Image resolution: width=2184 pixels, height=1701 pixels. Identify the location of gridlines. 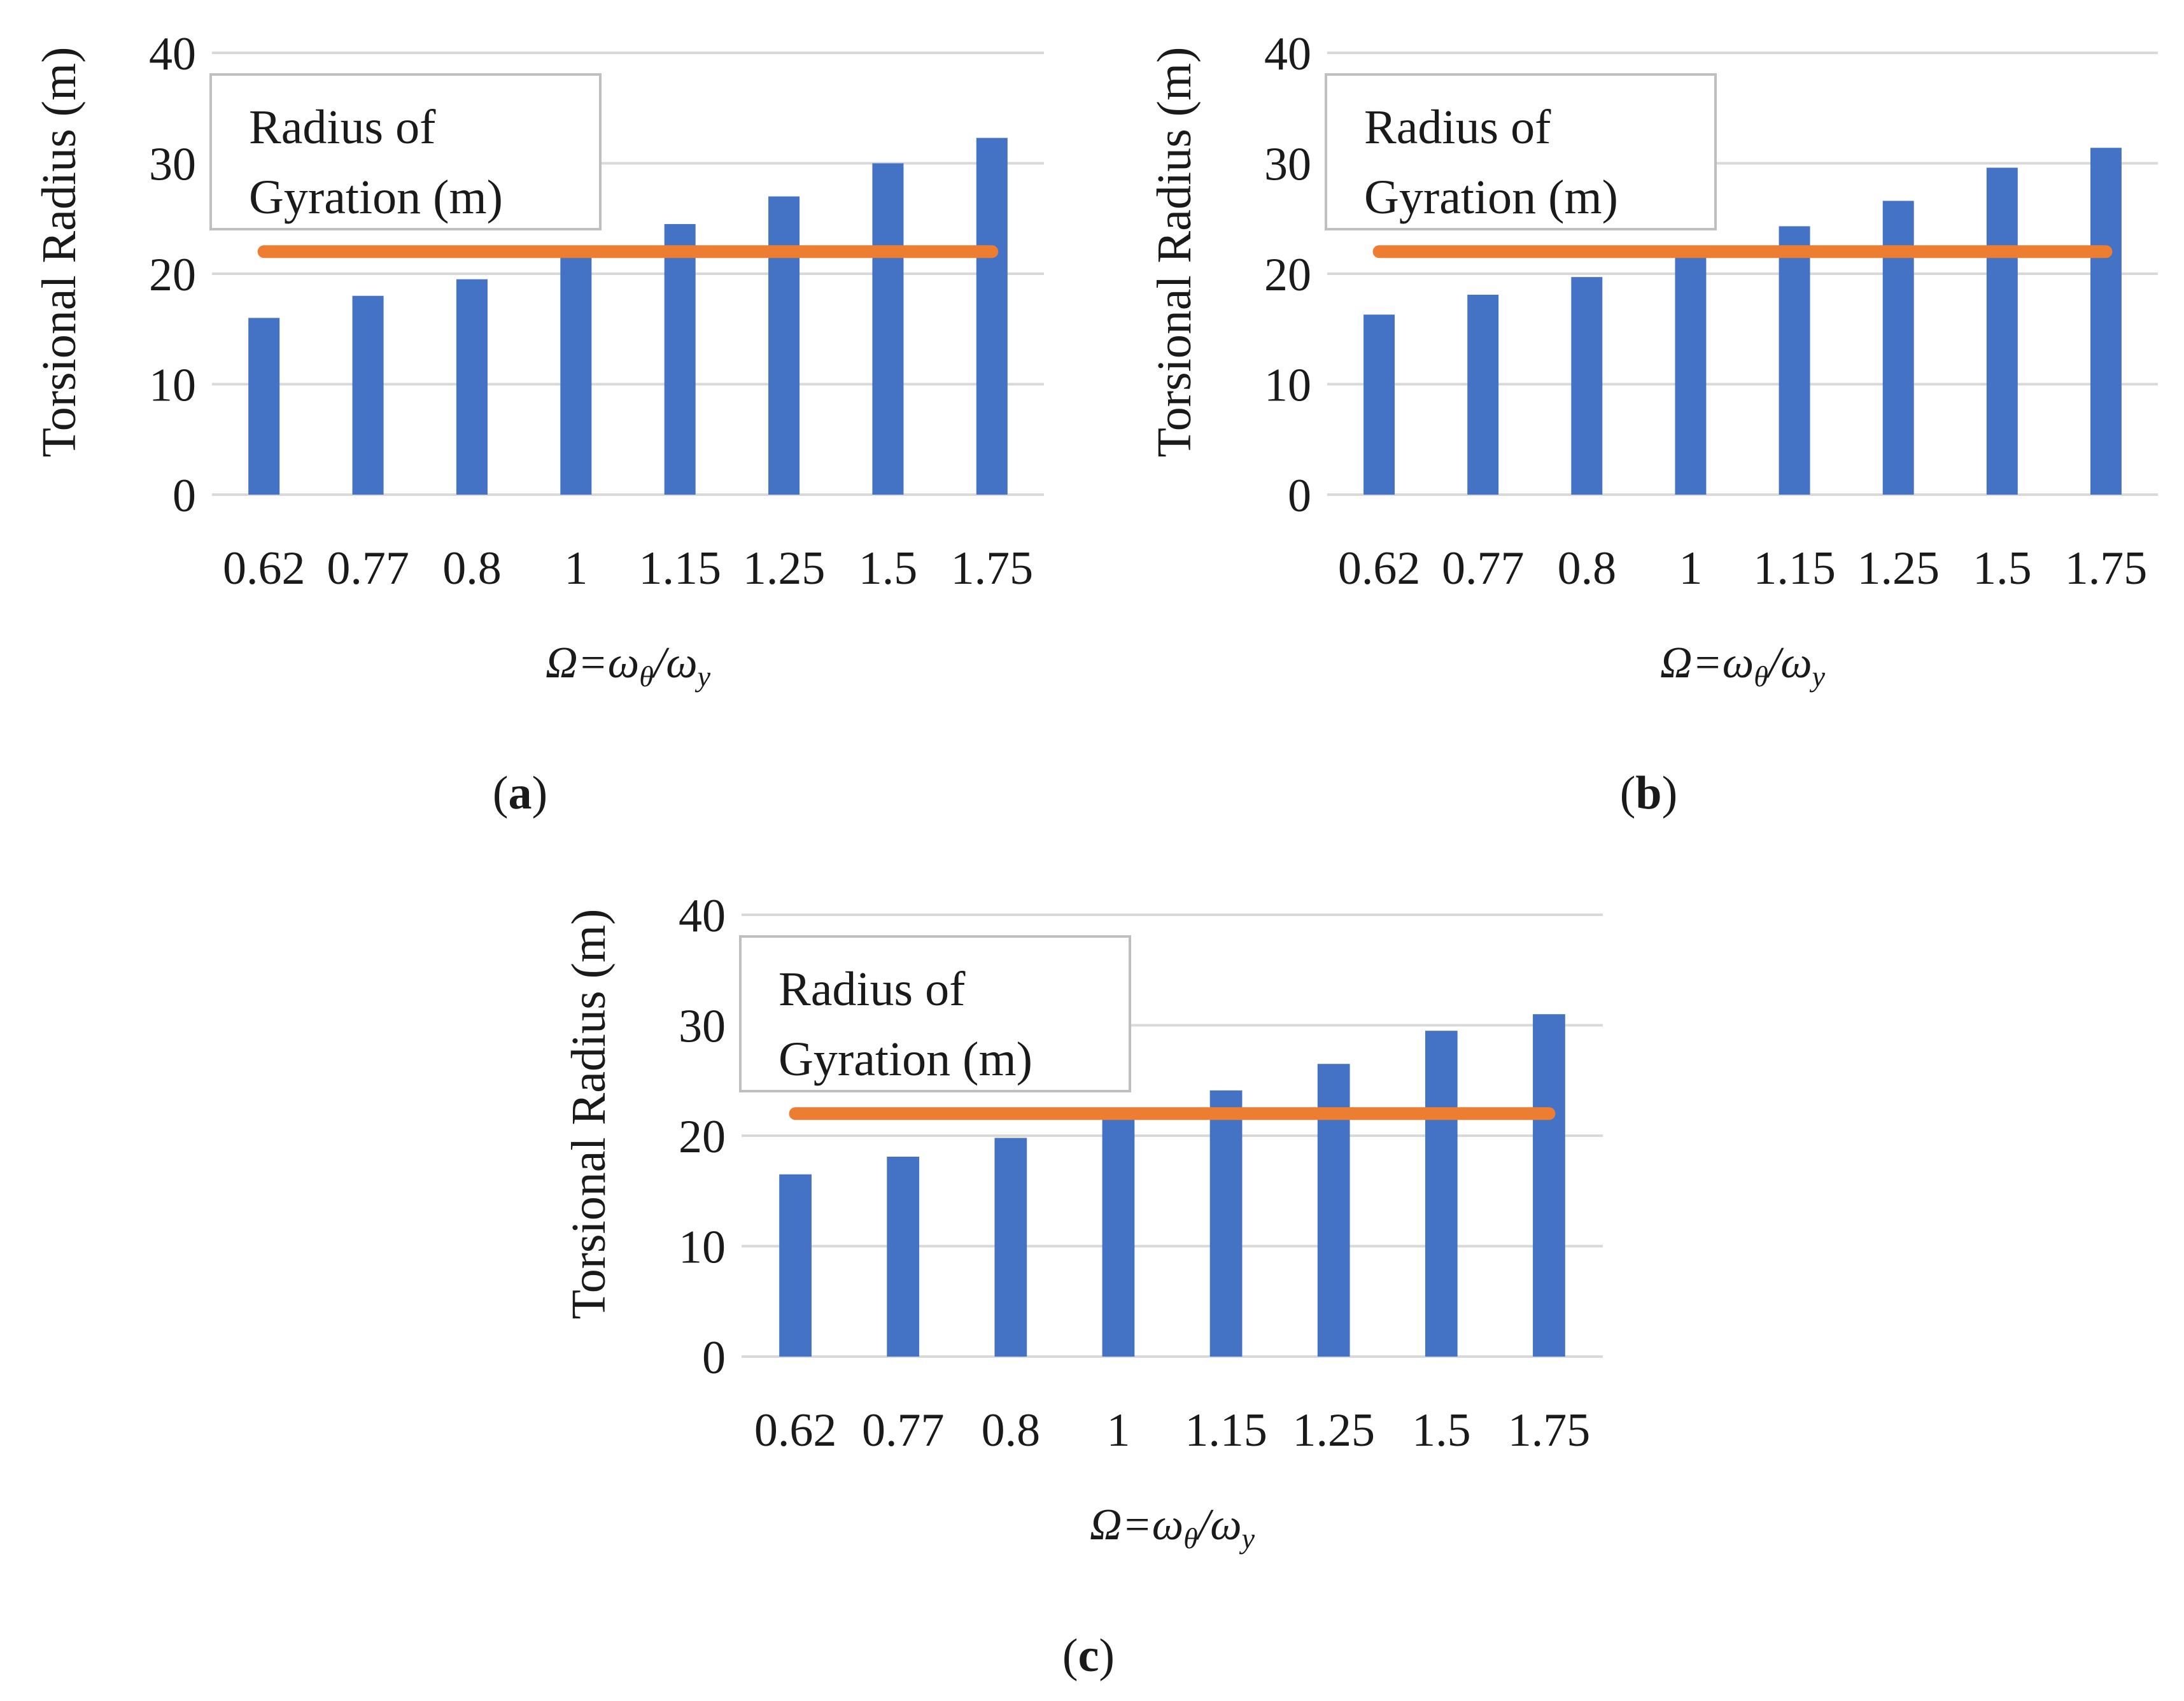
(1172, 1136).